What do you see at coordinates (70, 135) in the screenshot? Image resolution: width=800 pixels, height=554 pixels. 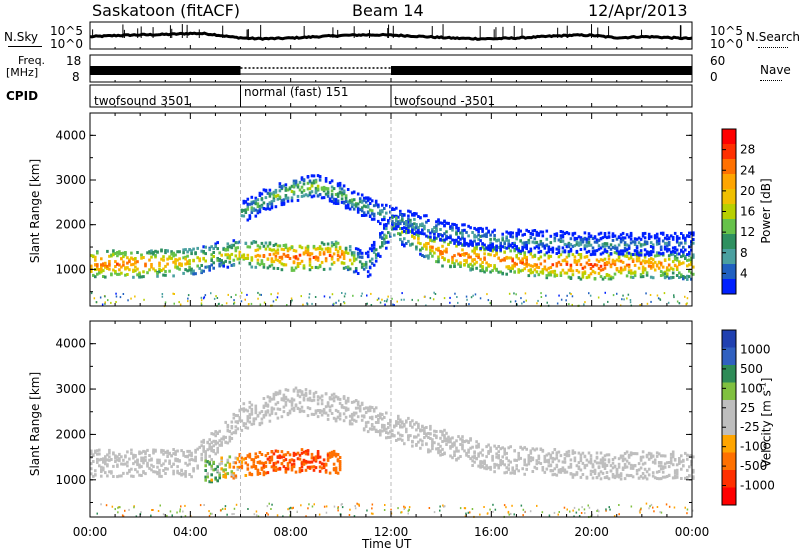 I see `y-tick-label: 4000` at bounding box center [70, 135].